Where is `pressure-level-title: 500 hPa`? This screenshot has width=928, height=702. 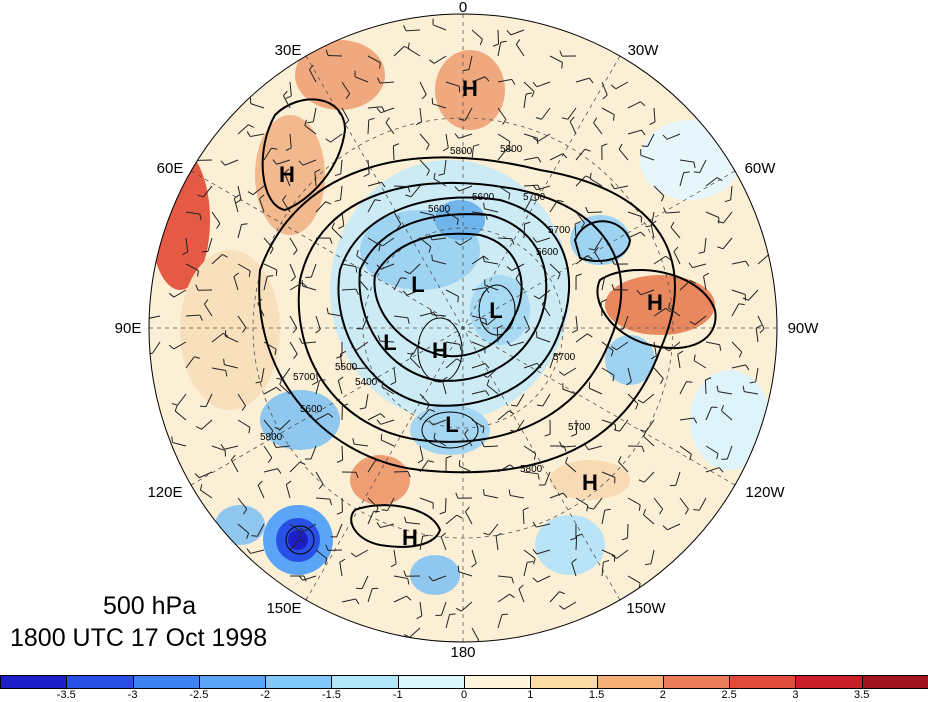 pressure-level-title: 500 hPa is located at coordinates (150, 606).